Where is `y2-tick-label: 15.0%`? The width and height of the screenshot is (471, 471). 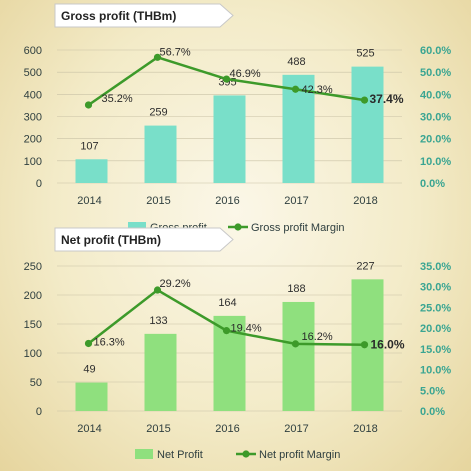
y2-tick-label: 15.0% is located at coordinates (435, 350).